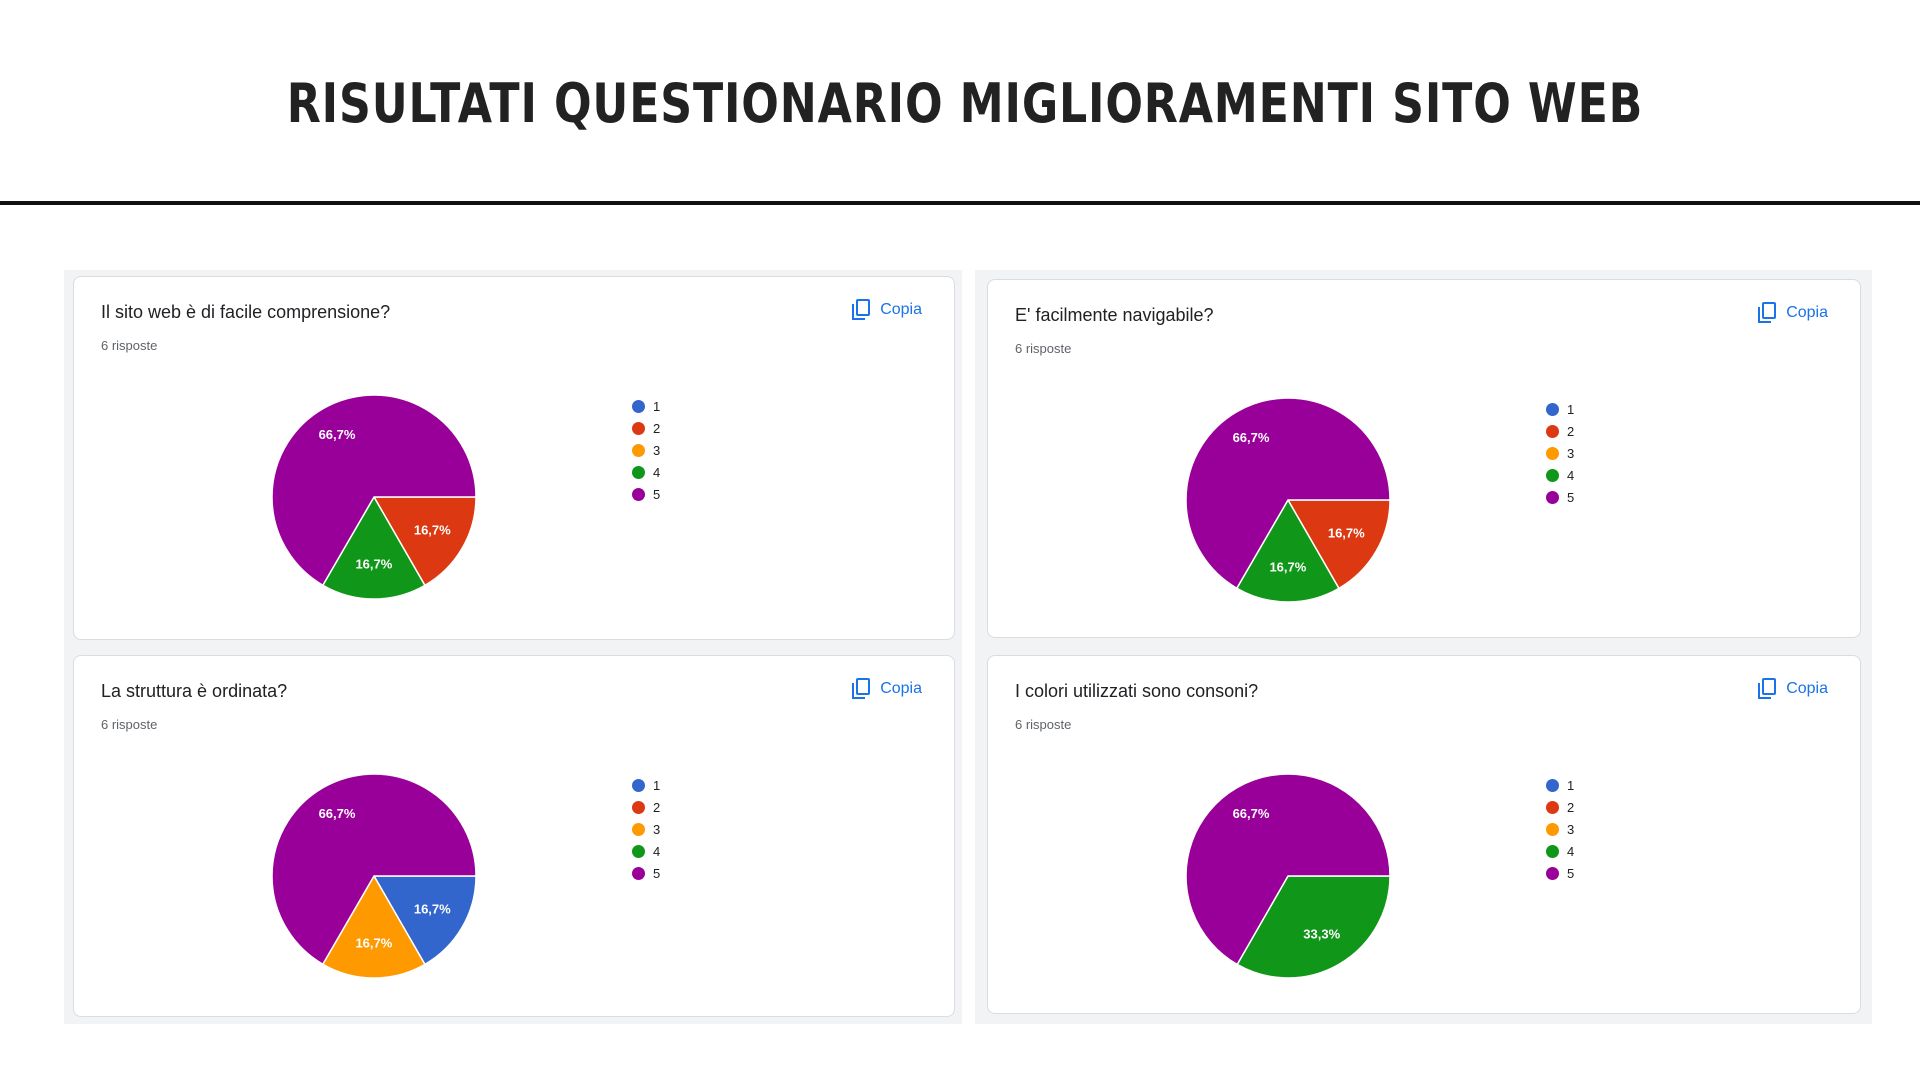 Image resolution: width=1920 pixels, height=1080 pixels. Describe the element at coordinates (1114, 315) in the screenshot. I see `question-title: E' facilmente navigabile?` at that location.